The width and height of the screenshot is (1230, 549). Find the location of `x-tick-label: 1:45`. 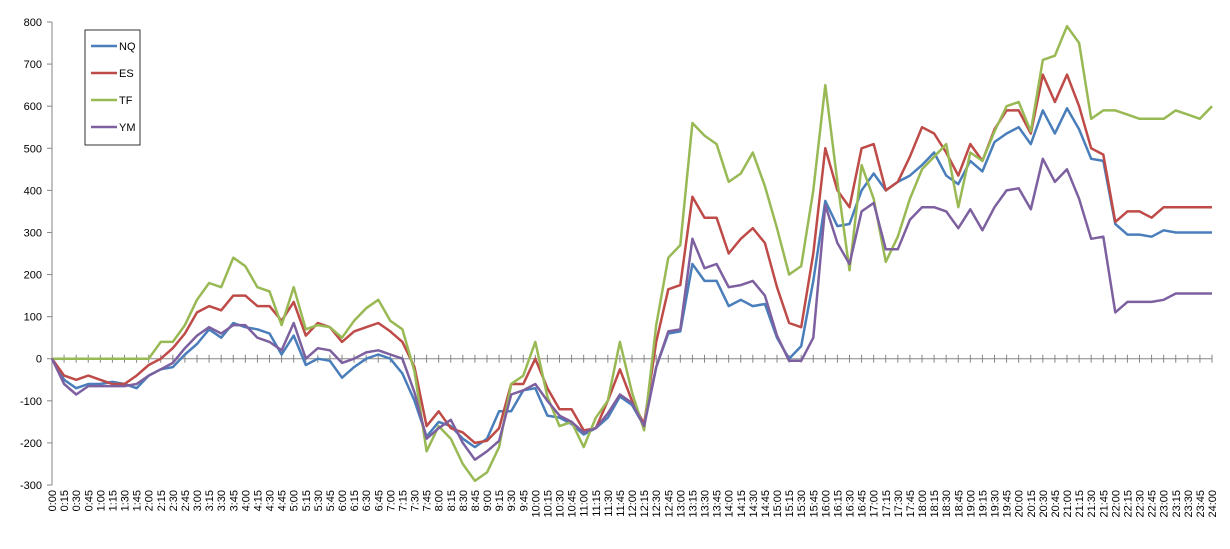

x-tick-label: 1:45 is located at coordinates (138, 500).